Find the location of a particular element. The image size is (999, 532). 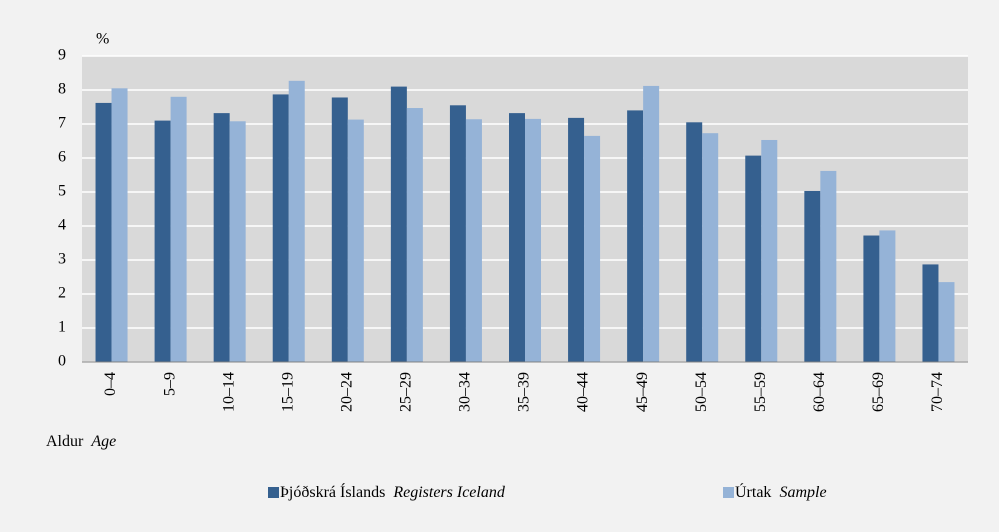

x-tick-label: 20–24 is located at coordinates (346, 392).